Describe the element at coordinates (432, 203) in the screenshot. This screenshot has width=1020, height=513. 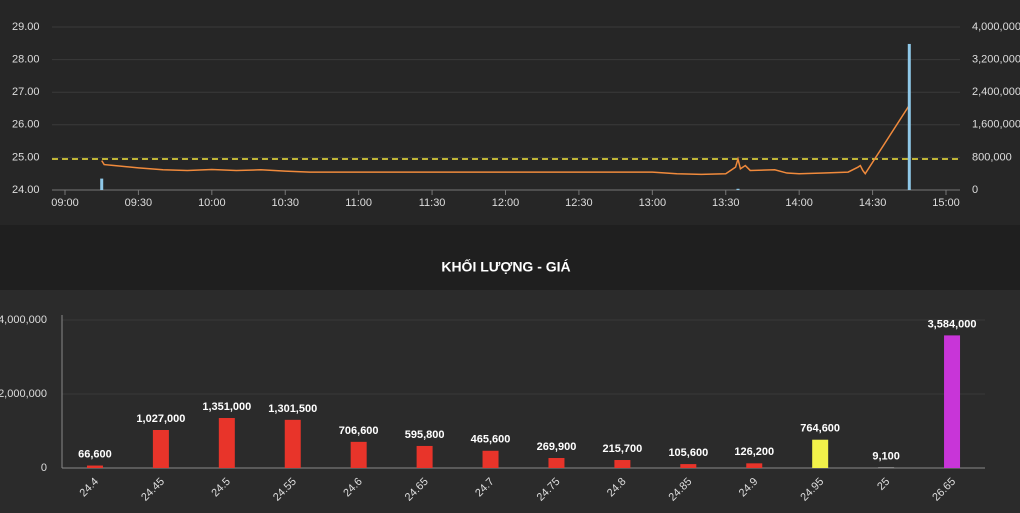
I see `x-tick-label: 11:30` at that location.